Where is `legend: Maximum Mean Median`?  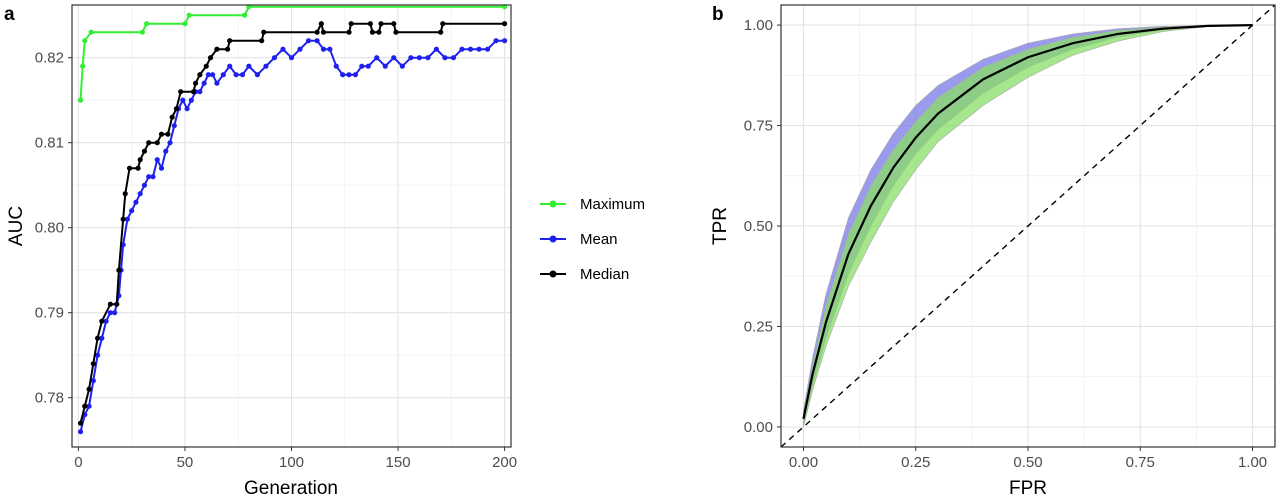 legend: Maximum Mean Median is located at coordinates (592, 239).